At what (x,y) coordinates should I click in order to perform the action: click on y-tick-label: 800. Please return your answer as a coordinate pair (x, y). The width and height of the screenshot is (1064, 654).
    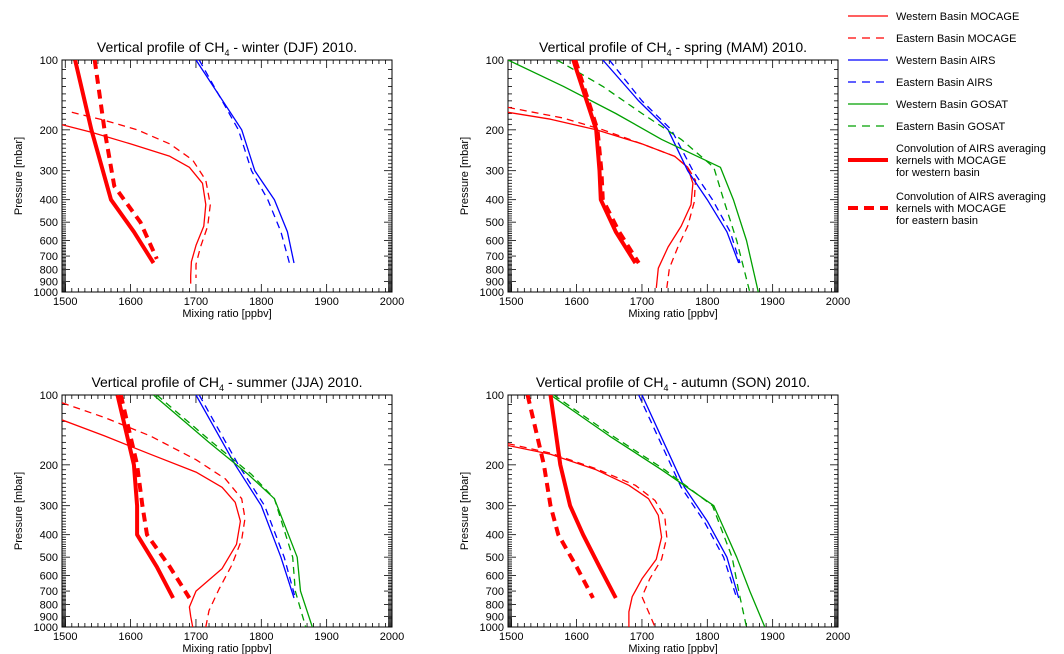
    Looking at the image, I should click on (49, 606).